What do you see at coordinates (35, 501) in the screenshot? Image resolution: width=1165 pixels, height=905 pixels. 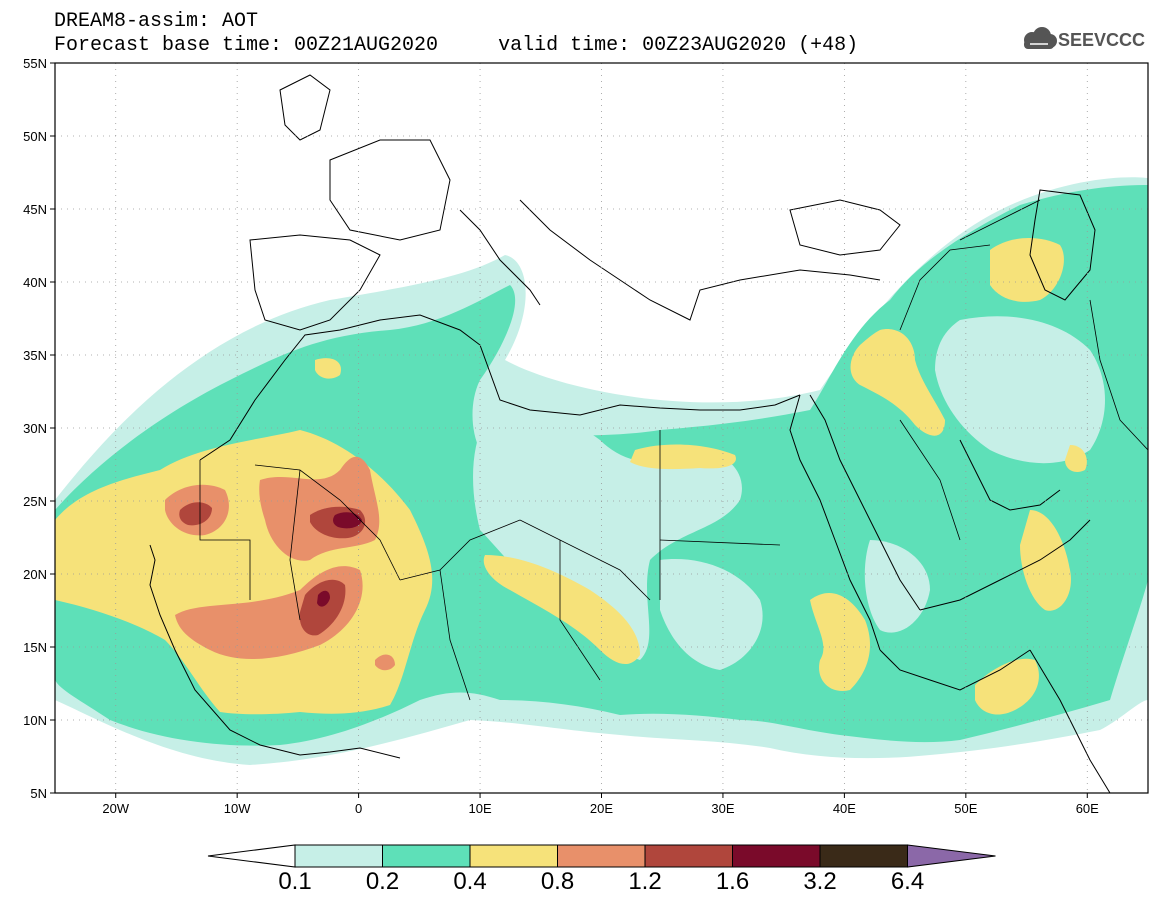 I see `lat-tick-label: 25N` at bounding box center [35, 501].